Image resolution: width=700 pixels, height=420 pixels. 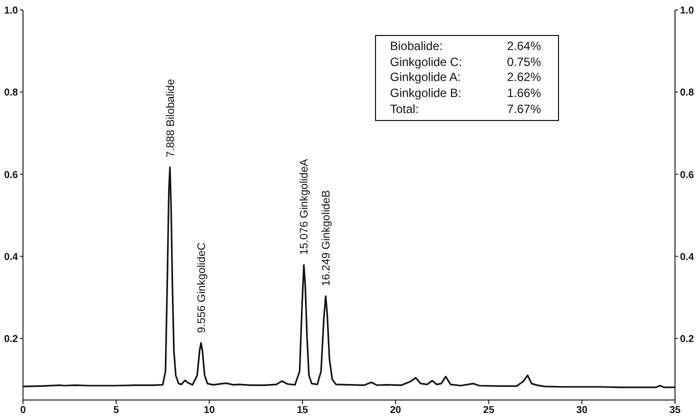 I want to click on x-tick-label: 30, so click(x=582, y=410).